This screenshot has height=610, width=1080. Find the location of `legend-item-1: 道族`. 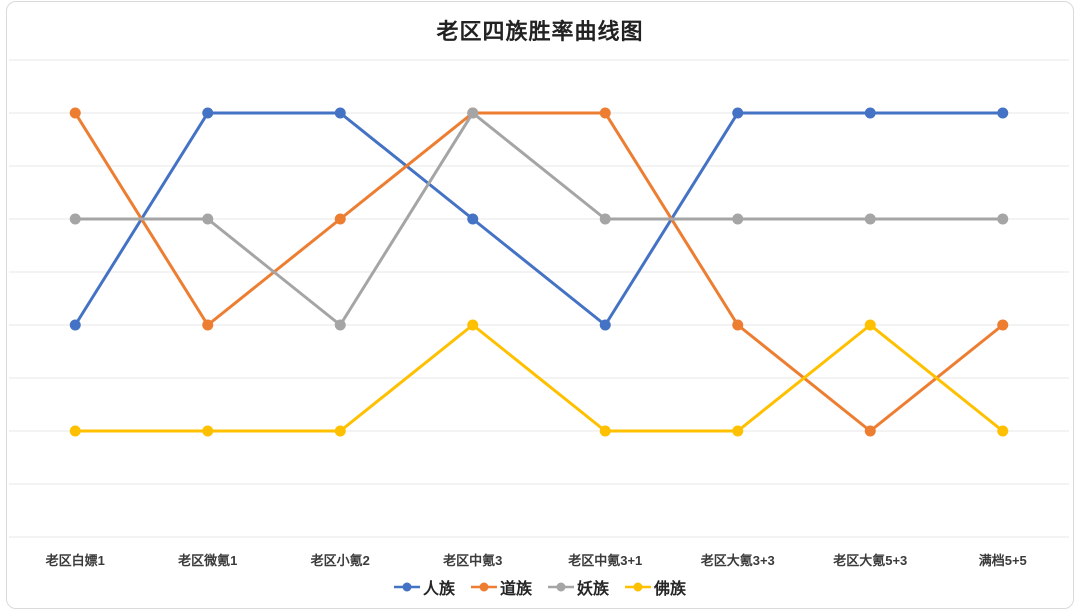

legend-item-1: 道族 is located at coordinates (501, 587).